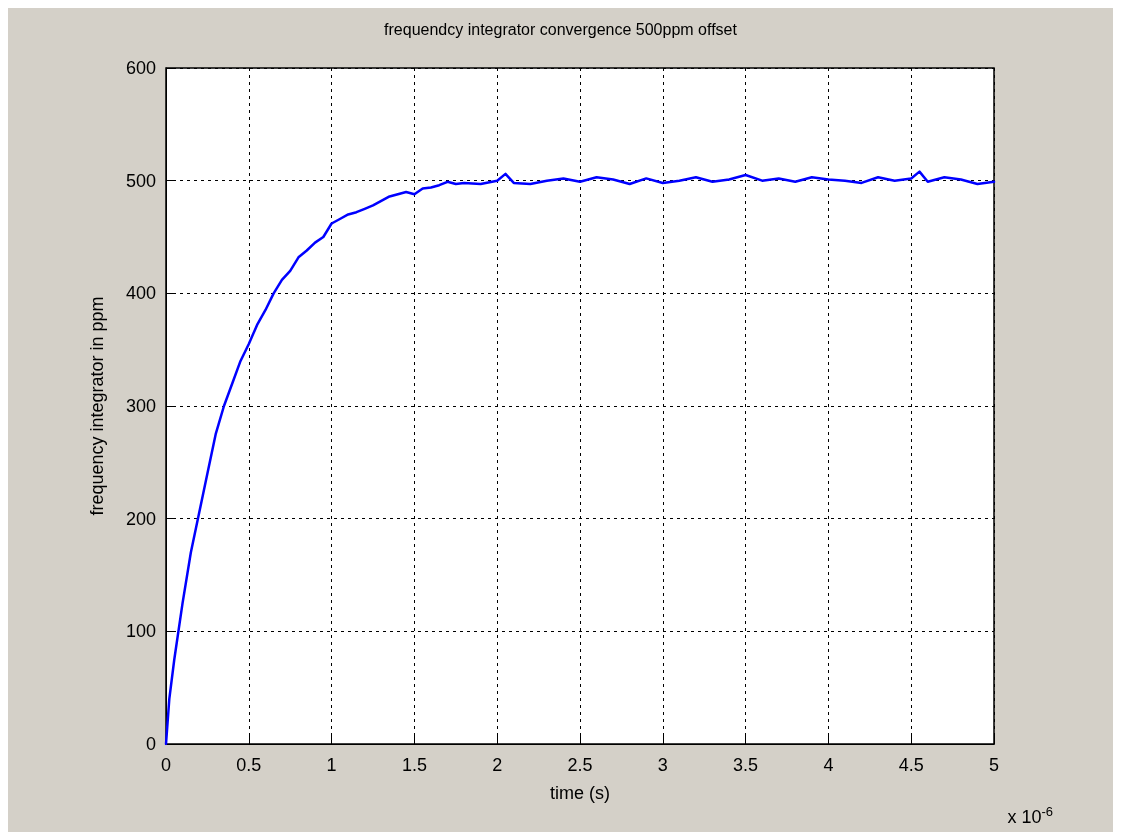 This screenshot has width=1121, height=840. I want to click on y-tick-label: 200, so click(140, 518).